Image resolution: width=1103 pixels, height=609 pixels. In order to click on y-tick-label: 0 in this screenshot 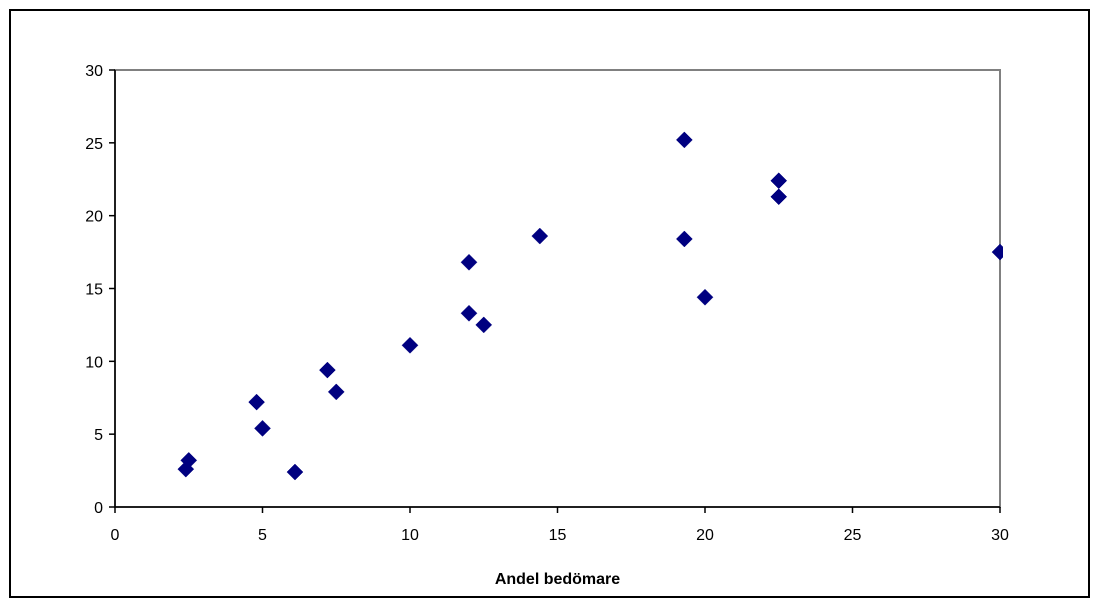, I will do `click(98, 508)`.